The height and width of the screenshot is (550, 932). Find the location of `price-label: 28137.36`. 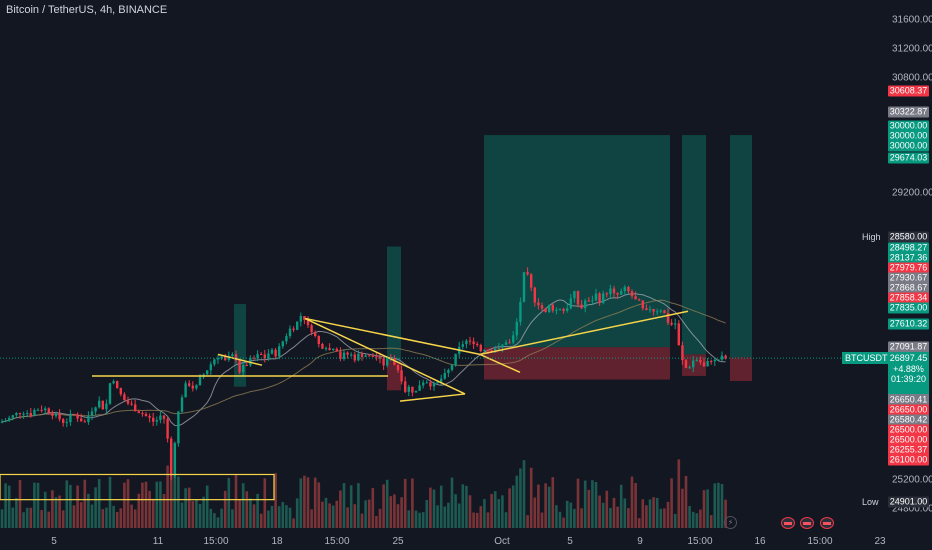

price-label: 28137.36 is located at coordinates (908, 258).